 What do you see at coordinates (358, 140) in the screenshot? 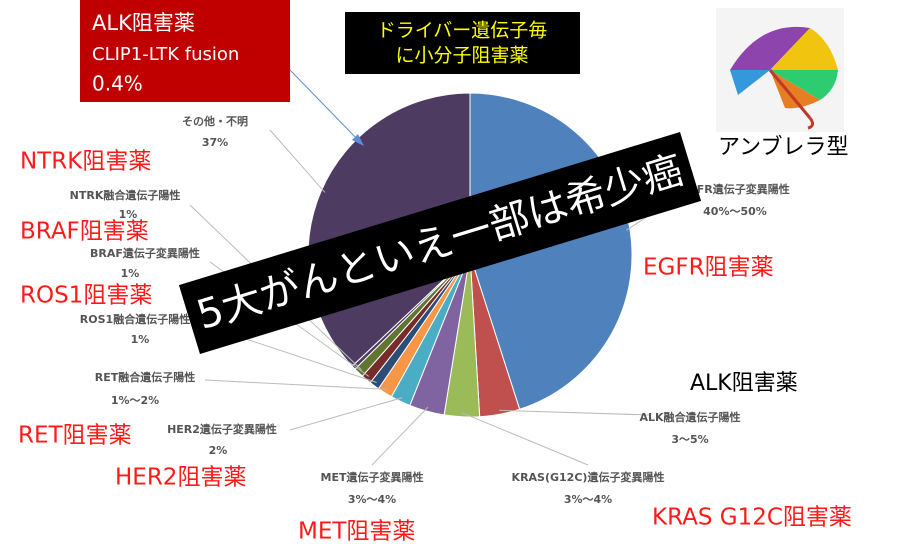
I see `arrow-head` at bounding box center [358, 140].